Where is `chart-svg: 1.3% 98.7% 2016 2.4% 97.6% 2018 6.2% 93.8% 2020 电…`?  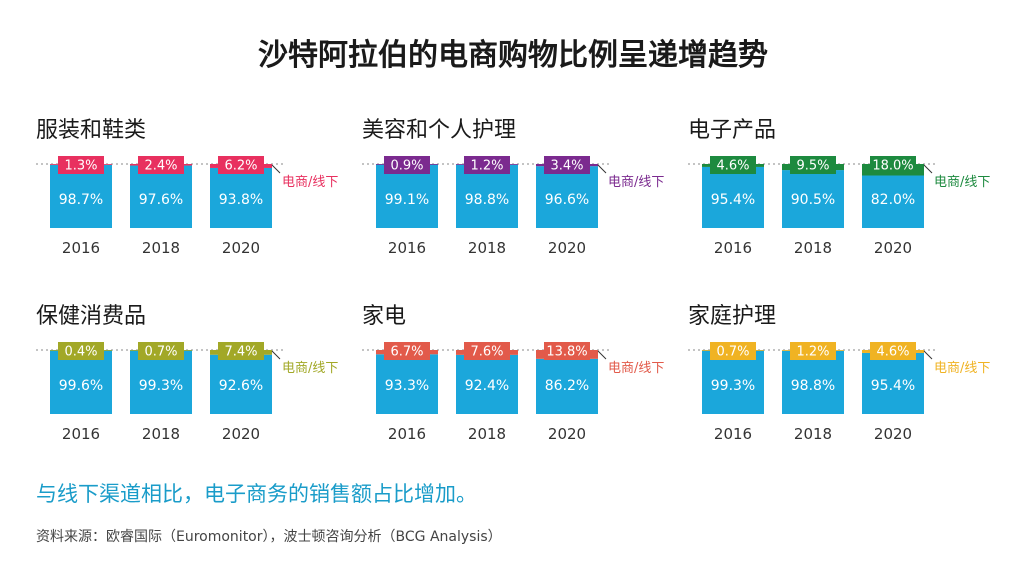
chart-svg: 1.3% 98.7% 2016 2.4% 97.6% 2018 6.2% 93.8% 2020 电… is located at coordinates (187, 206).